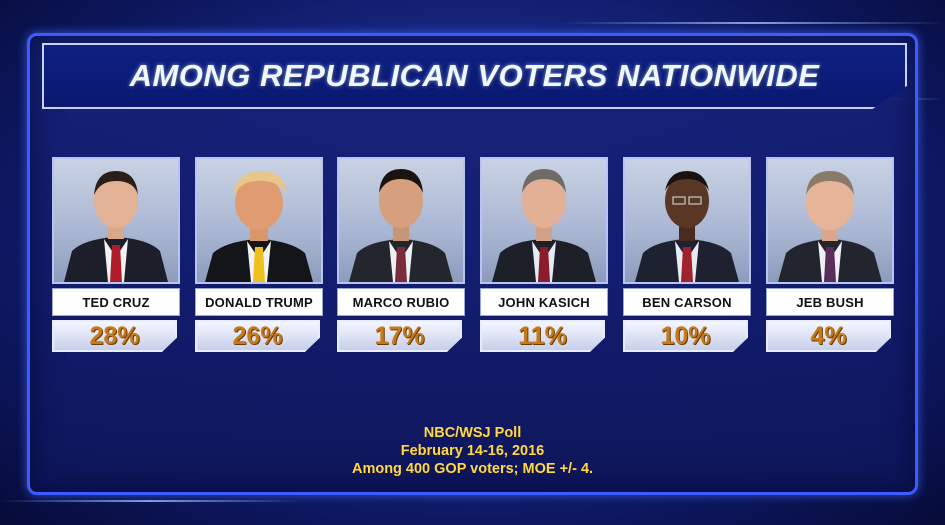 The width and height of the screenshot is (945, 525). What do you see at coordinates (685, 336) in the screenshot?
I see `candidate-percent: 10%` at bounding box center [685, 336].